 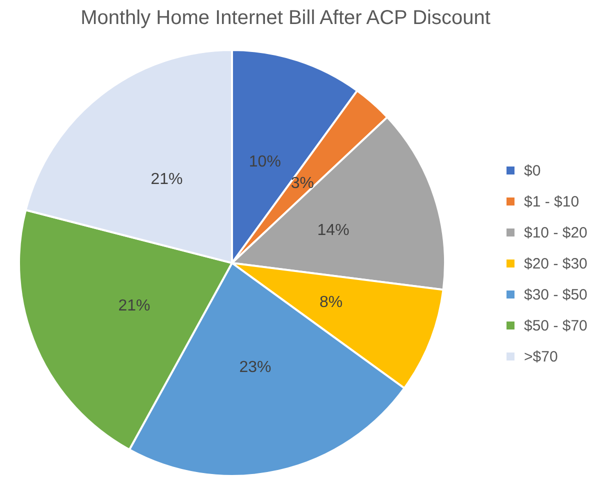 What do you see at coordinates (264, 162) in the screenshot?
I see `data-label: 10%` at bounding box center [264, 162].